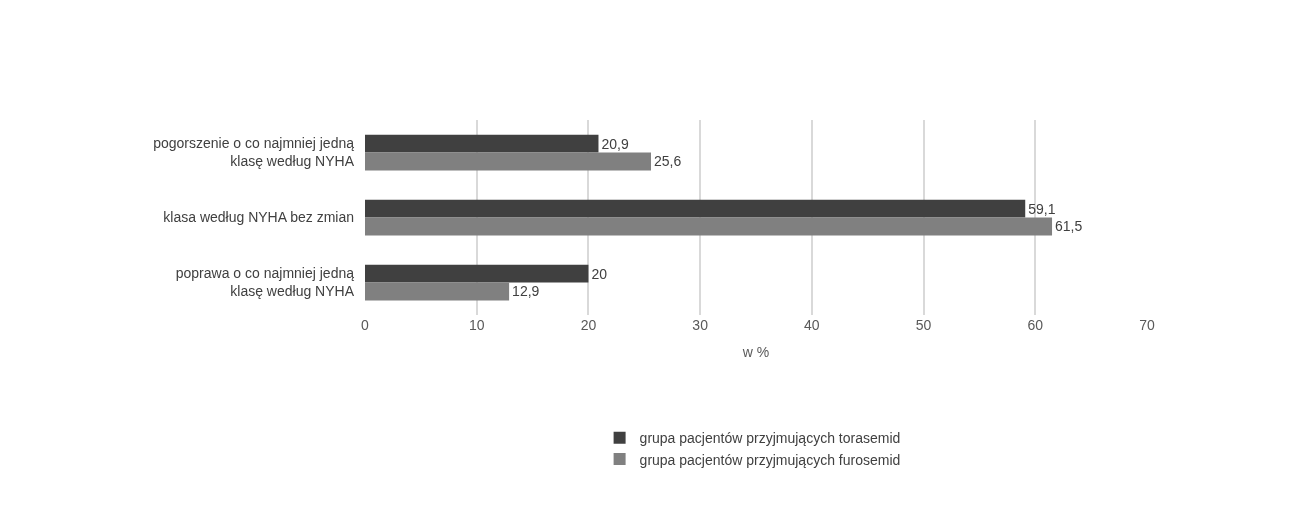 This screenshot has height=515, width=1292. I want to click on data-label: 12,9, so click(526, 291).